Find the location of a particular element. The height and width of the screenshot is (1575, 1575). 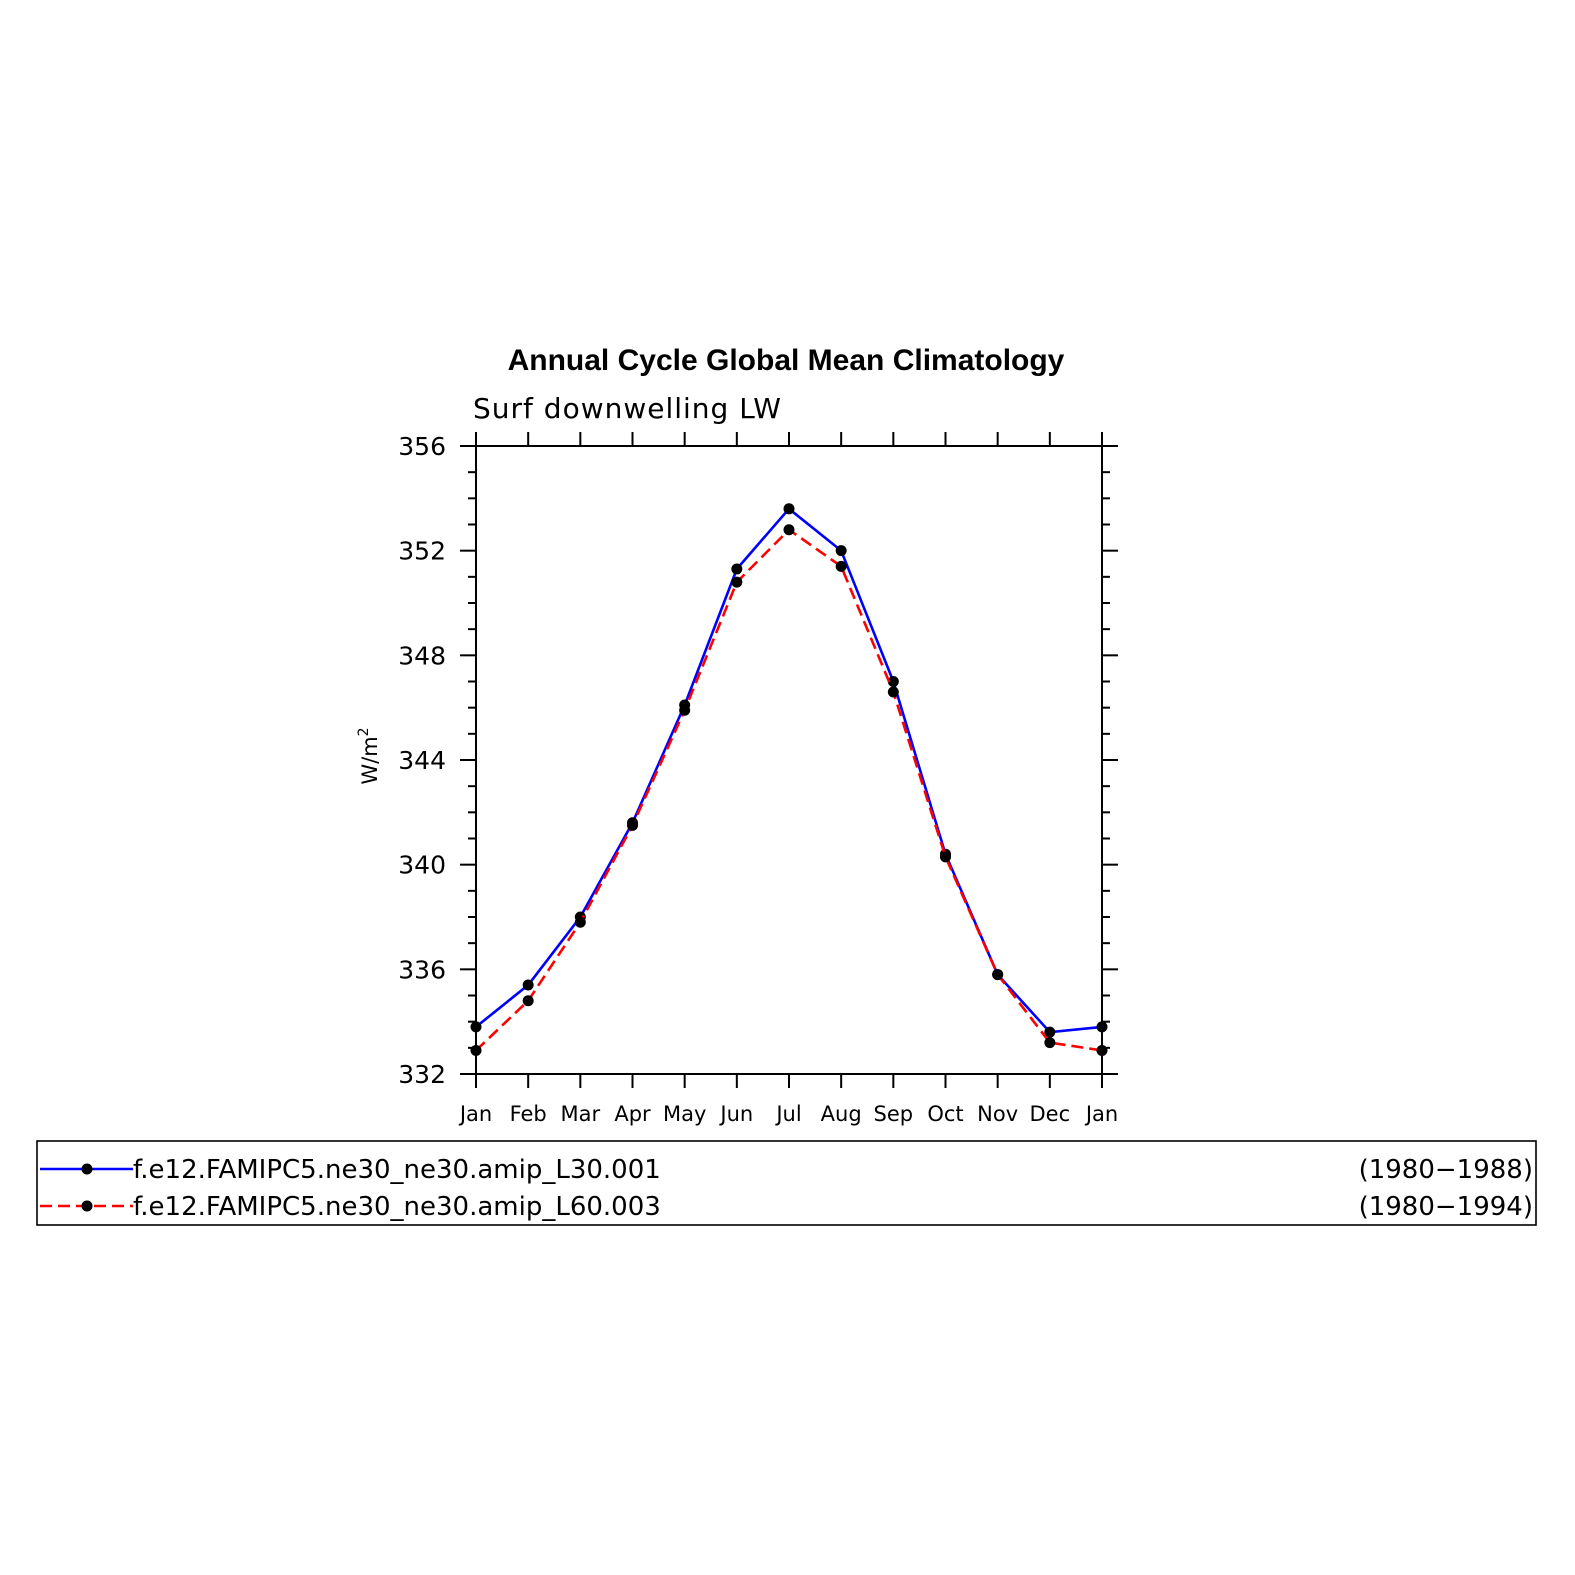

x-tick-label: Dec is located at coordinates (1050, 1114).